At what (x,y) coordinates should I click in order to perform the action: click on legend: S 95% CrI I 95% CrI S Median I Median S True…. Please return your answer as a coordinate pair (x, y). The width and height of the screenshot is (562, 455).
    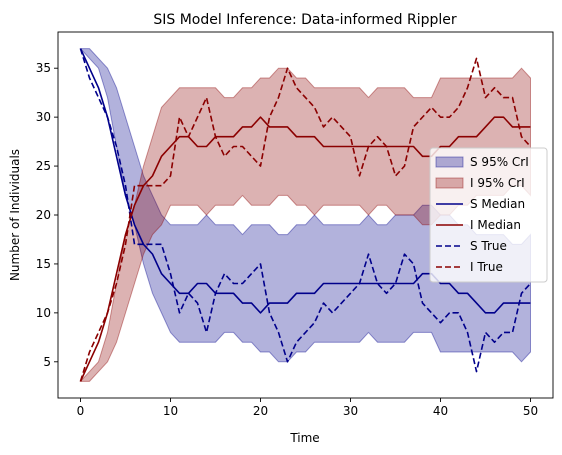
    Looking at the image, I should click on (488, 215).